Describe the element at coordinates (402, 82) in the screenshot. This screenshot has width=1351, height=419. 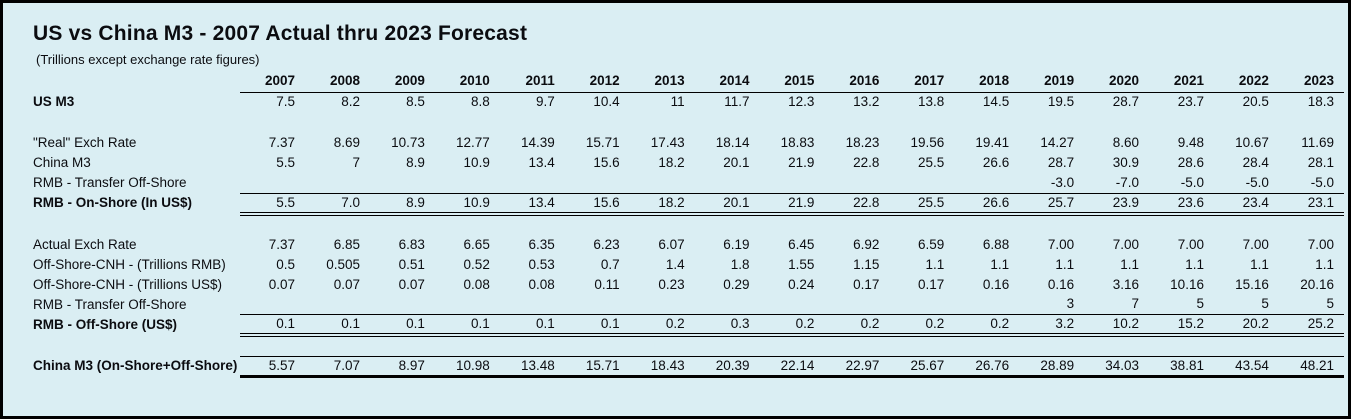
I see `year-header: 2009` at that location.